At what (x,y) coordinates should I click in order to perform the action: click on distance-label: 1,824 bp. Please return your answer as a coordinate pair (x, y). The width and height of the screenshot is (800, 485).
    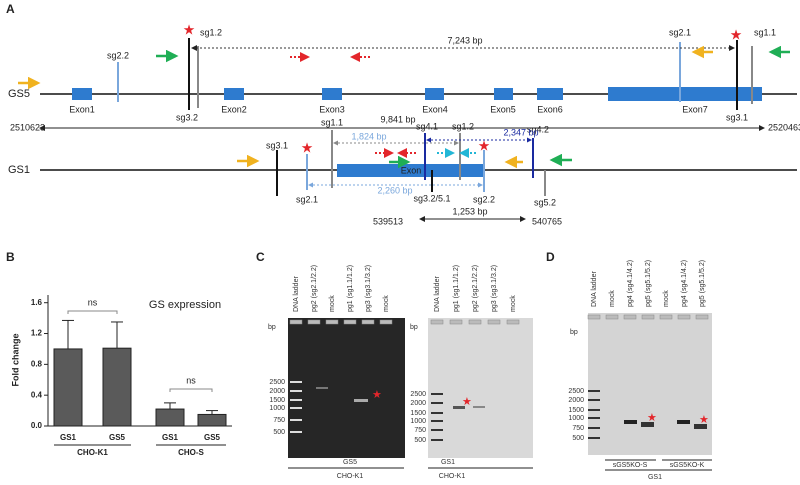
    Looking at the image, I should click on (368, 136).